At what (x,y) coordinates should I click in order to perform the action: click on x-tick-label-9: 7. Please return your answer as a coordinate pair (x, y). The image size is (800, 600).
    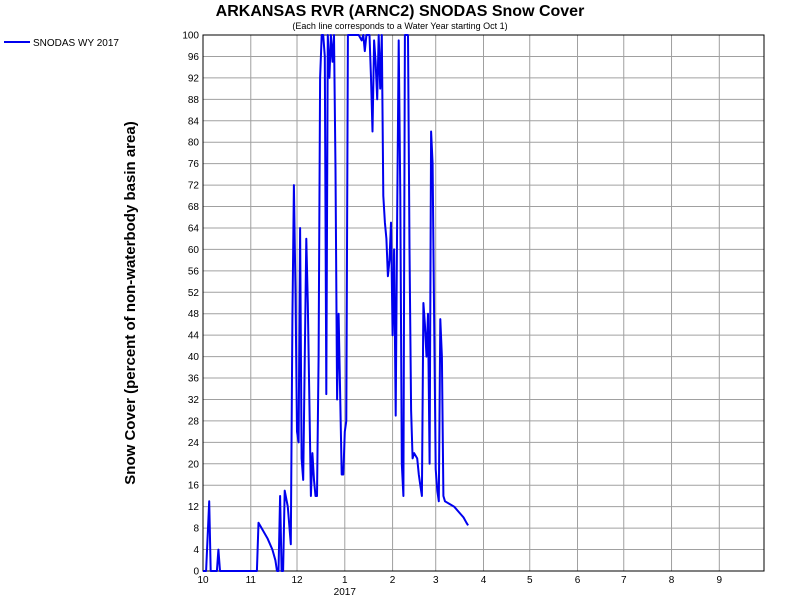
    Looking at the image, I should click on (624, 580).